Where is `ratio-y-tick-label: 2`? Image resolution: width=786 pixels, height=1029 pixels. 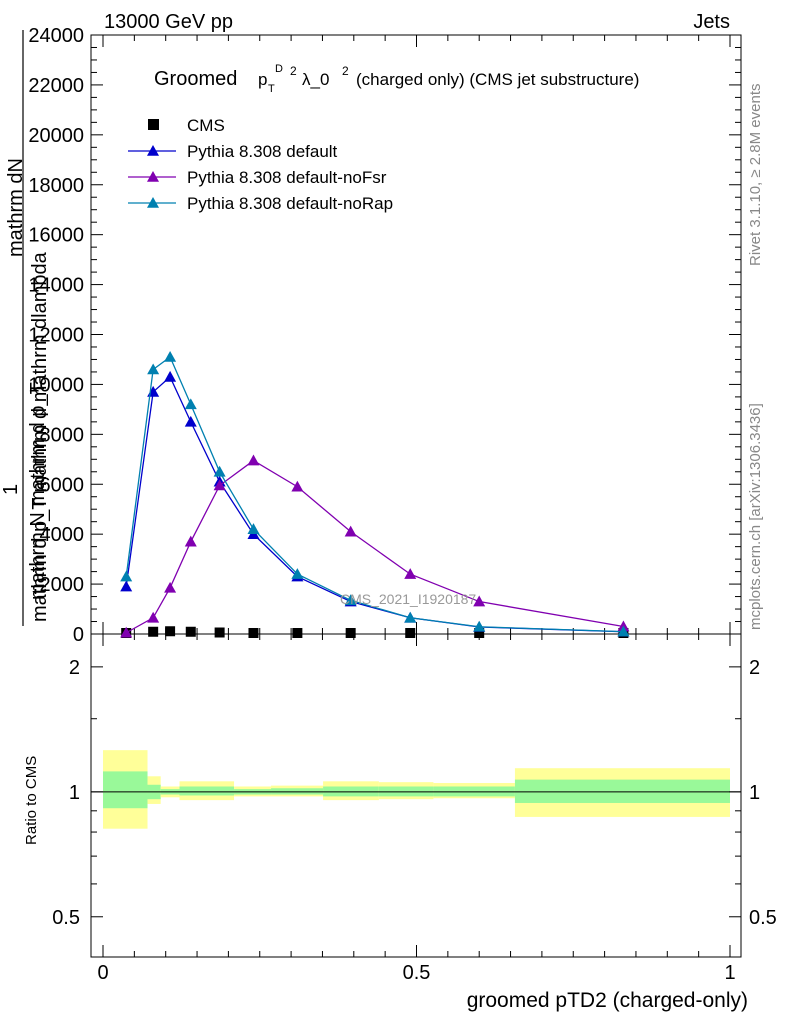 ratio-y-tick-label: 2 is located at coordinates (74, 668).